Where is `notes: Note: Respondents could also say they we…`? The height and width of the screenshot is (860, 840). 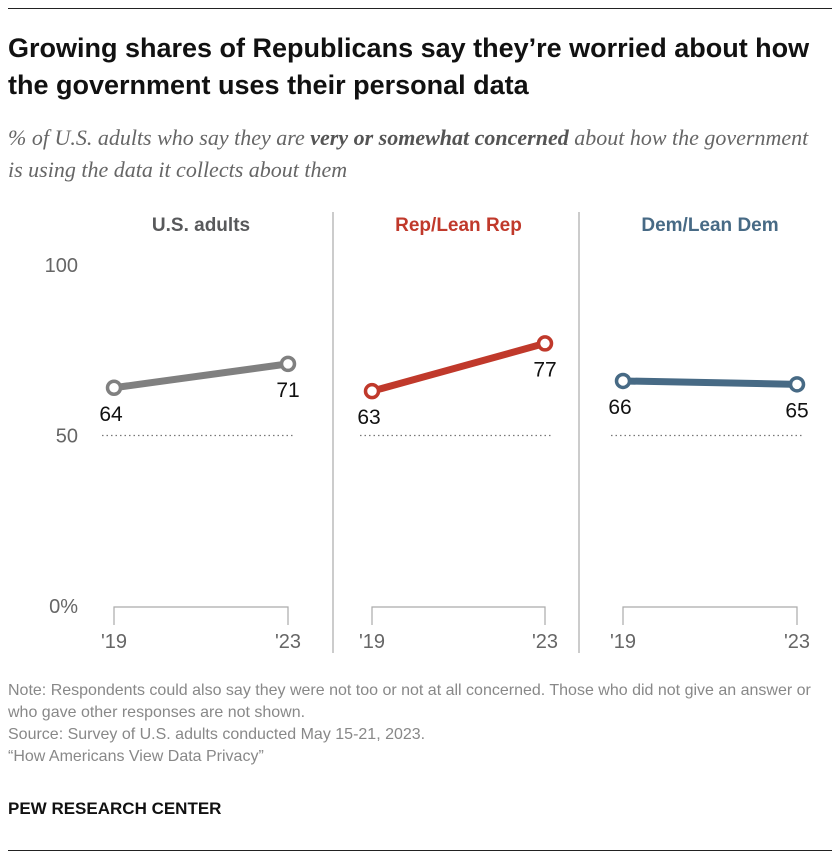
notes: Note: Respondents could also say they we… is located at coordinates (418, 724).